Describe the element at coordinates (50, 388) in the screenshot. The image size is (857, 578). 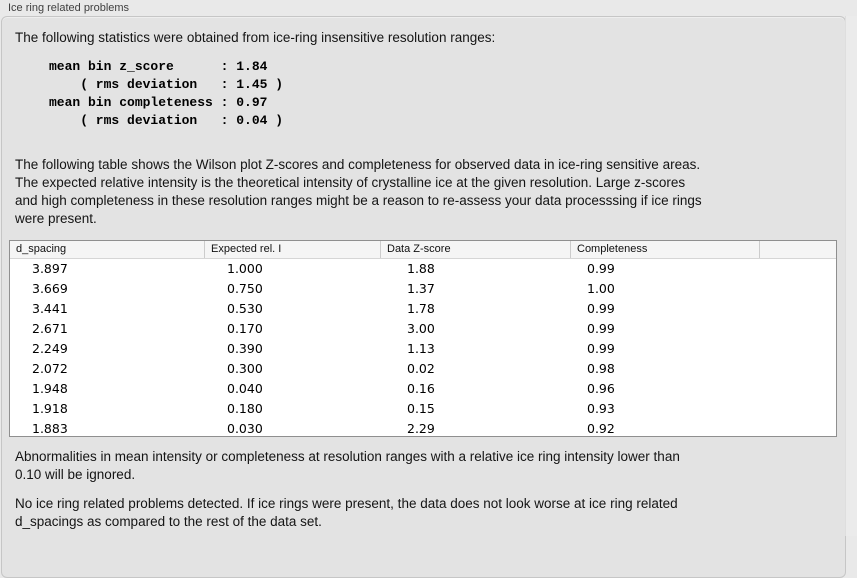
I see `table-cell: 1.948` at that location.